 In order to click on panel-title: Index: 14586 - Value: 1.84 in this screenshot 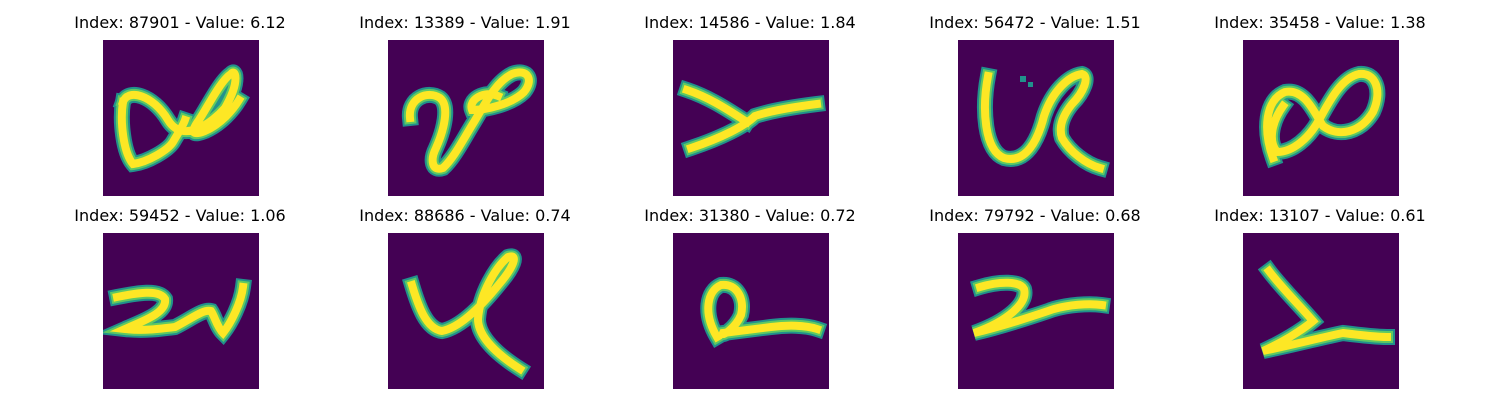, I will do `click(750, 22)`.